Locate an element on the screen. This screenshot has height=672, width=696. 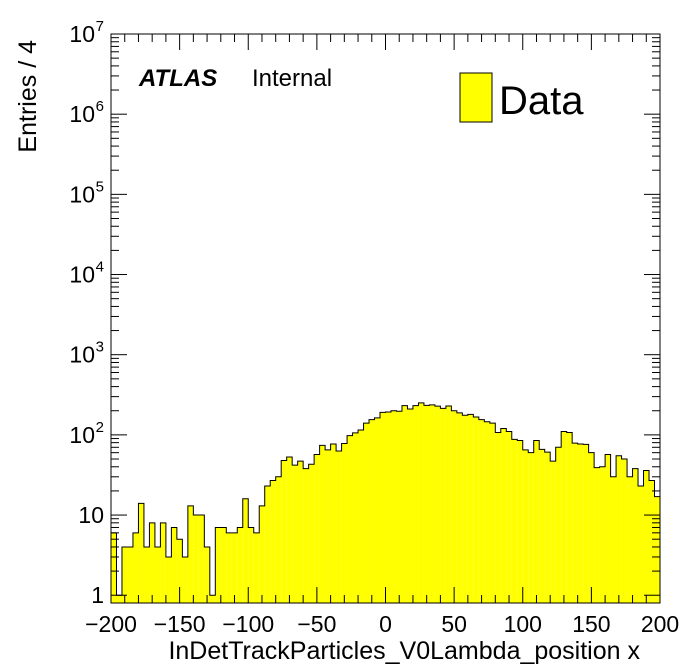
x-tick-label: −100 is located at coordinates (248, 624).